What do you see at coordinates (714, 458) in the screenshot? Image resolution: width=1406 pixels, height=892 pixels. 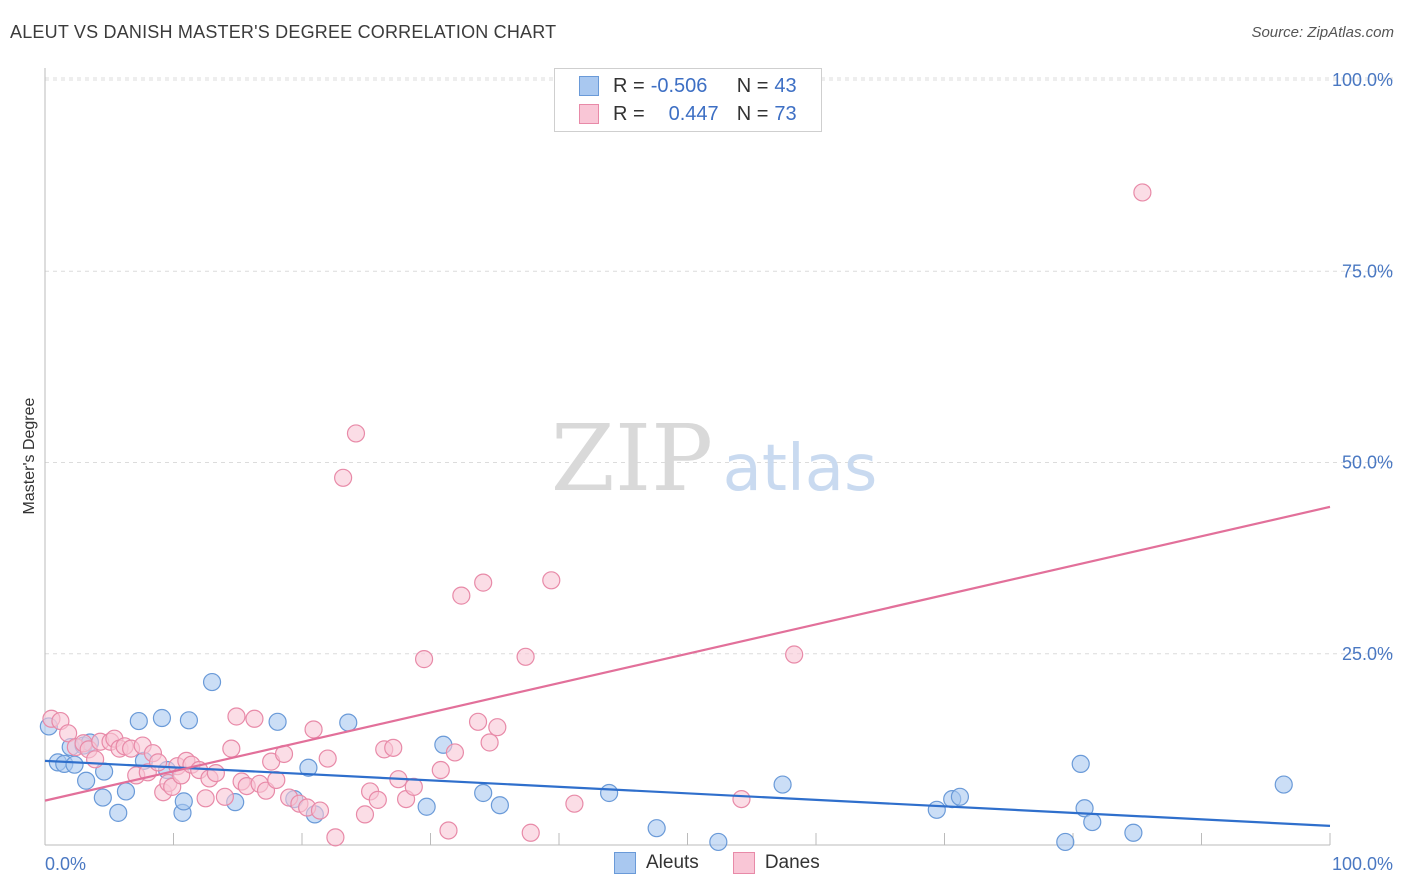 I see `watermark: ZIP atlas` at bounding box center [714, 458].